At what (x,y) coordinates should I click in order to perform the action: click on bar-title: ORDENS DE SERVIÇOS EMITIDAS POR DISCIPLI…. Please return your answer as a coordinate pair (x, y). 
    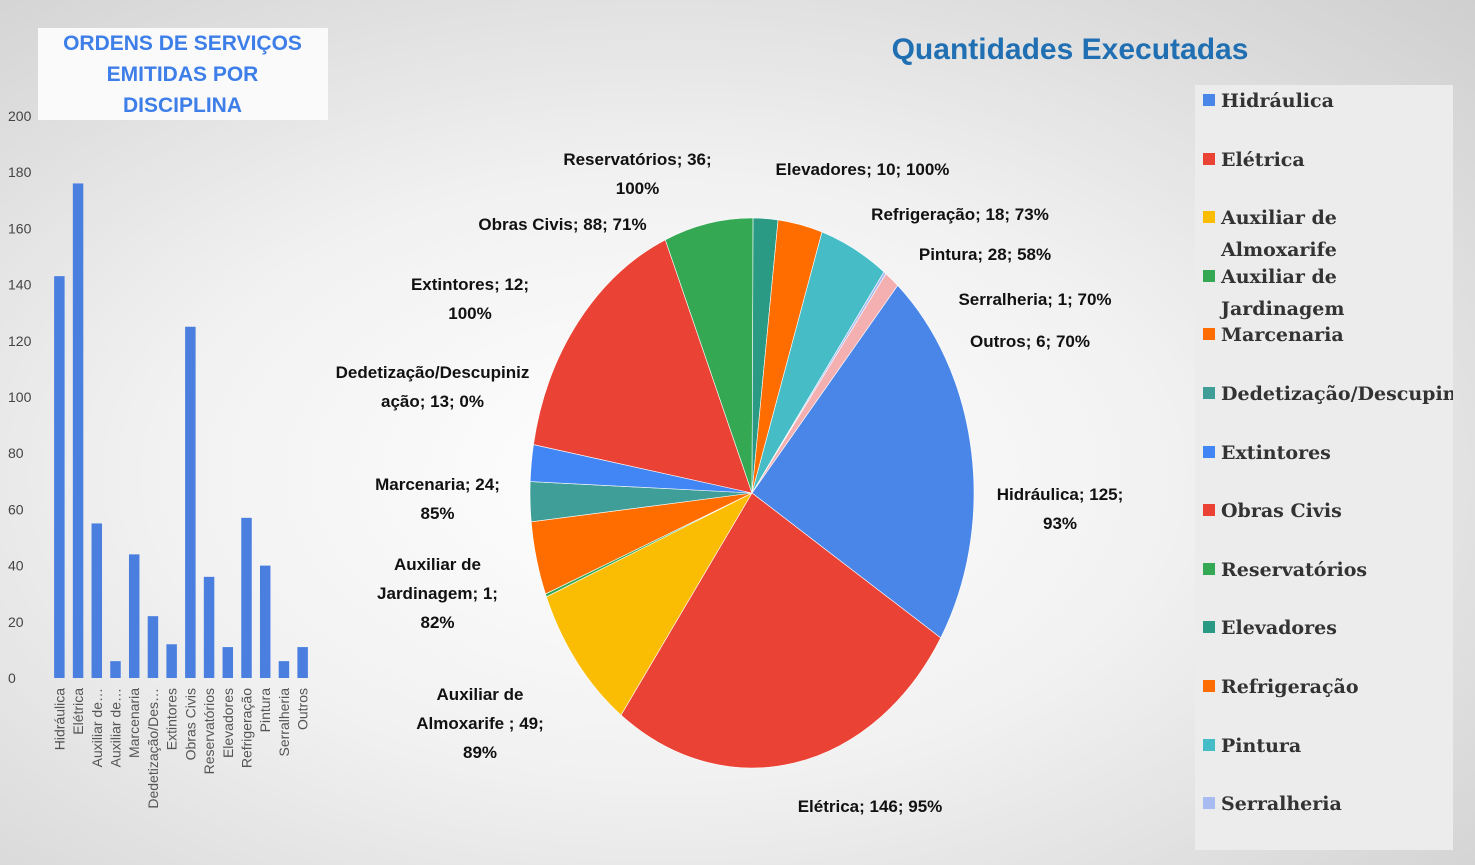
    Looking at the image, I should click on (182, 74).